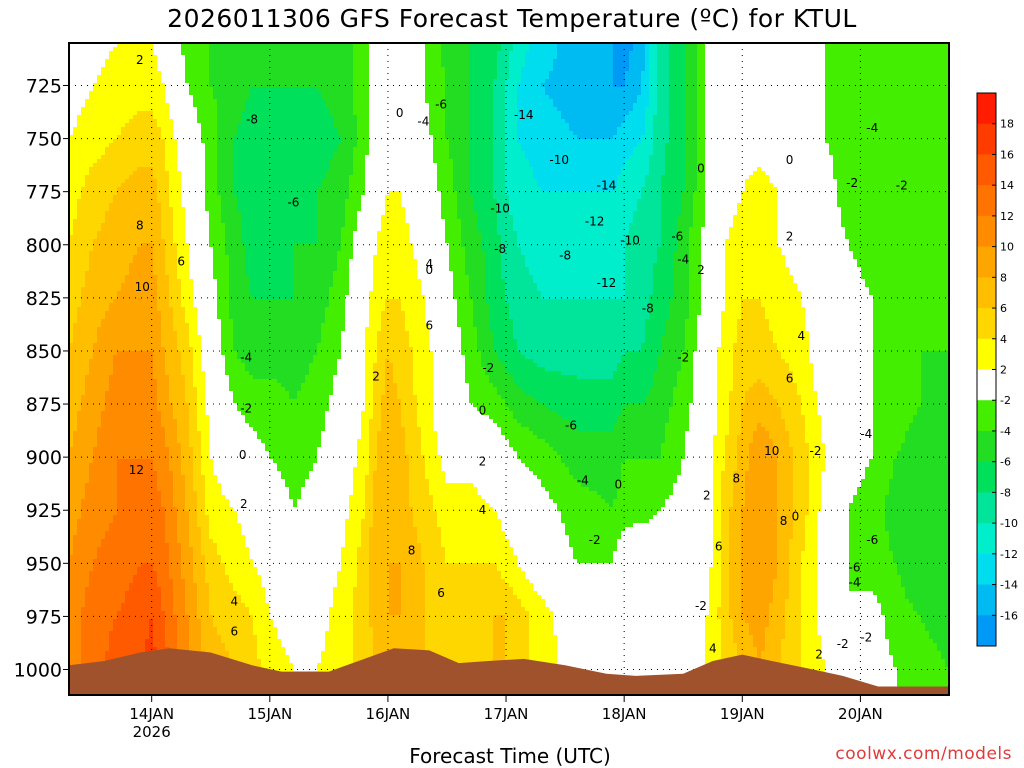 Image resolution: width=1024 pixels, height=768 pixels. What do you see at coordinates (1003, 308) in the screenshot?
I see `colorbar-label: 6` at bounding box center [1003, 308].